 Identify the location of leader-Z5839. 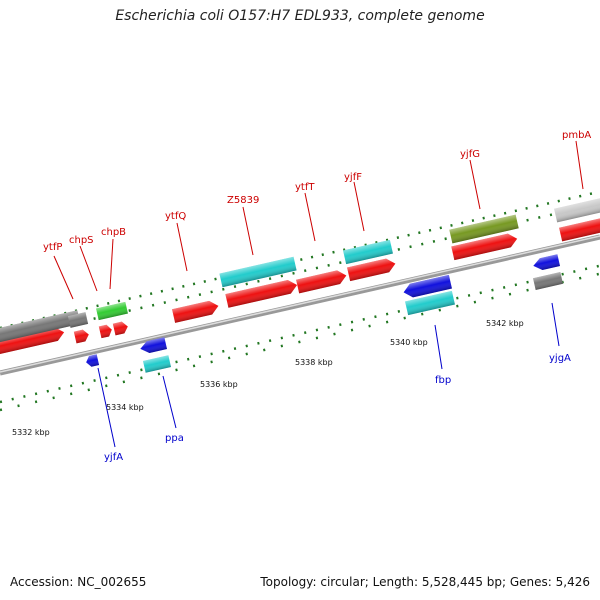
(248, 231).